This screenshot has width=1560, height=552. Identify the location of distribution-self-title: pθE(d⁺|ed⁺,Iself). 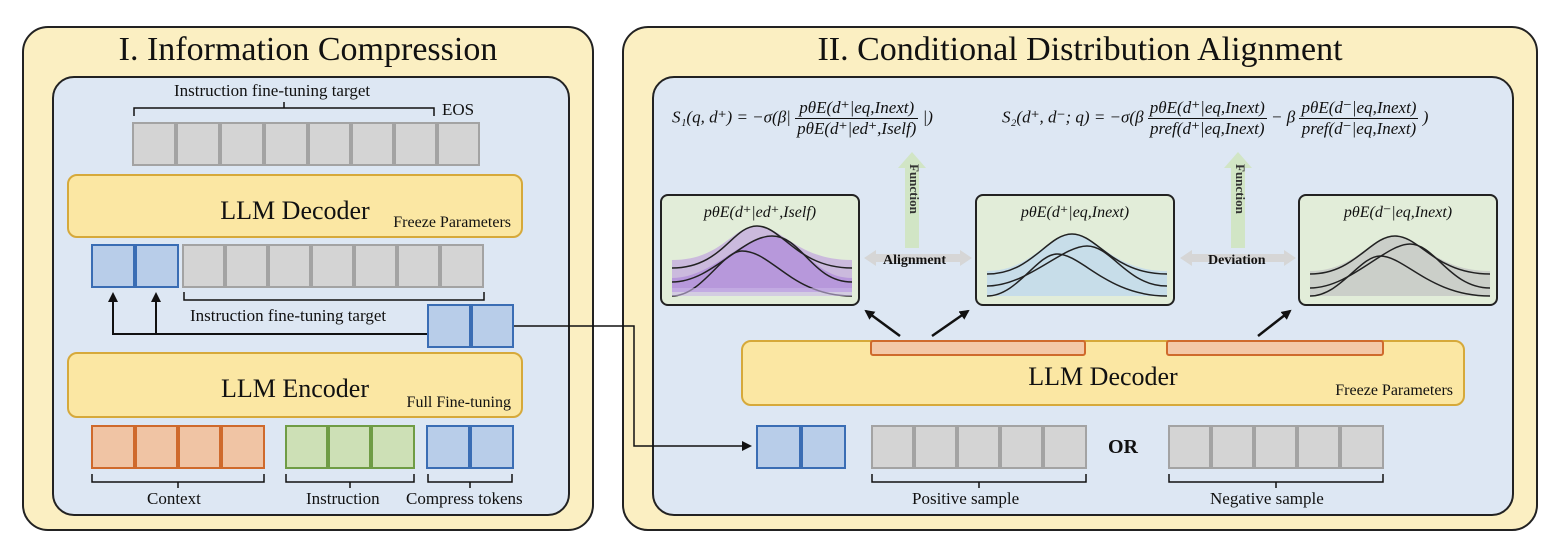
(760, 212).